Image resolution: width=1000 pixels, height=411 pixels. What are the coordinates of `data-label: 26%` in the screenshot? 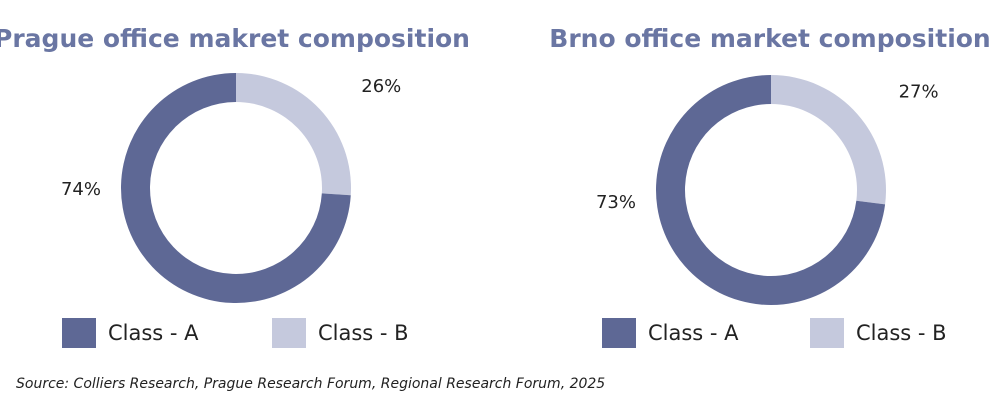 It's located at (381, 86).